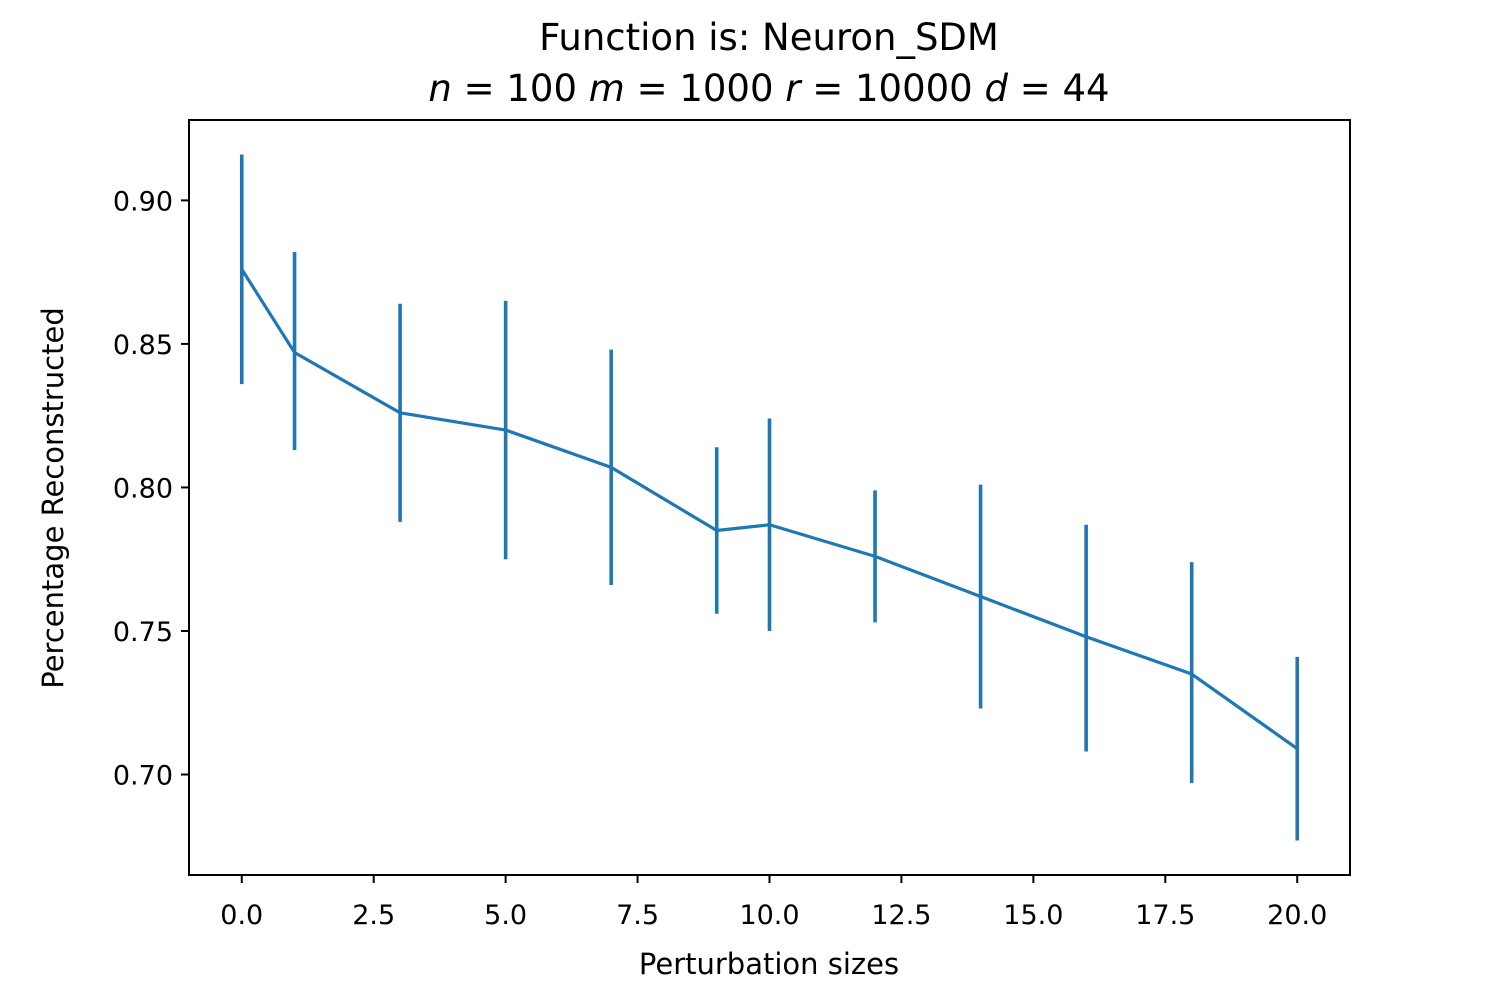  What do you see at coordinates (143, 776) in the screenshot?
I see `y-tick-label: 0.70` at bounding box center [143, 776].